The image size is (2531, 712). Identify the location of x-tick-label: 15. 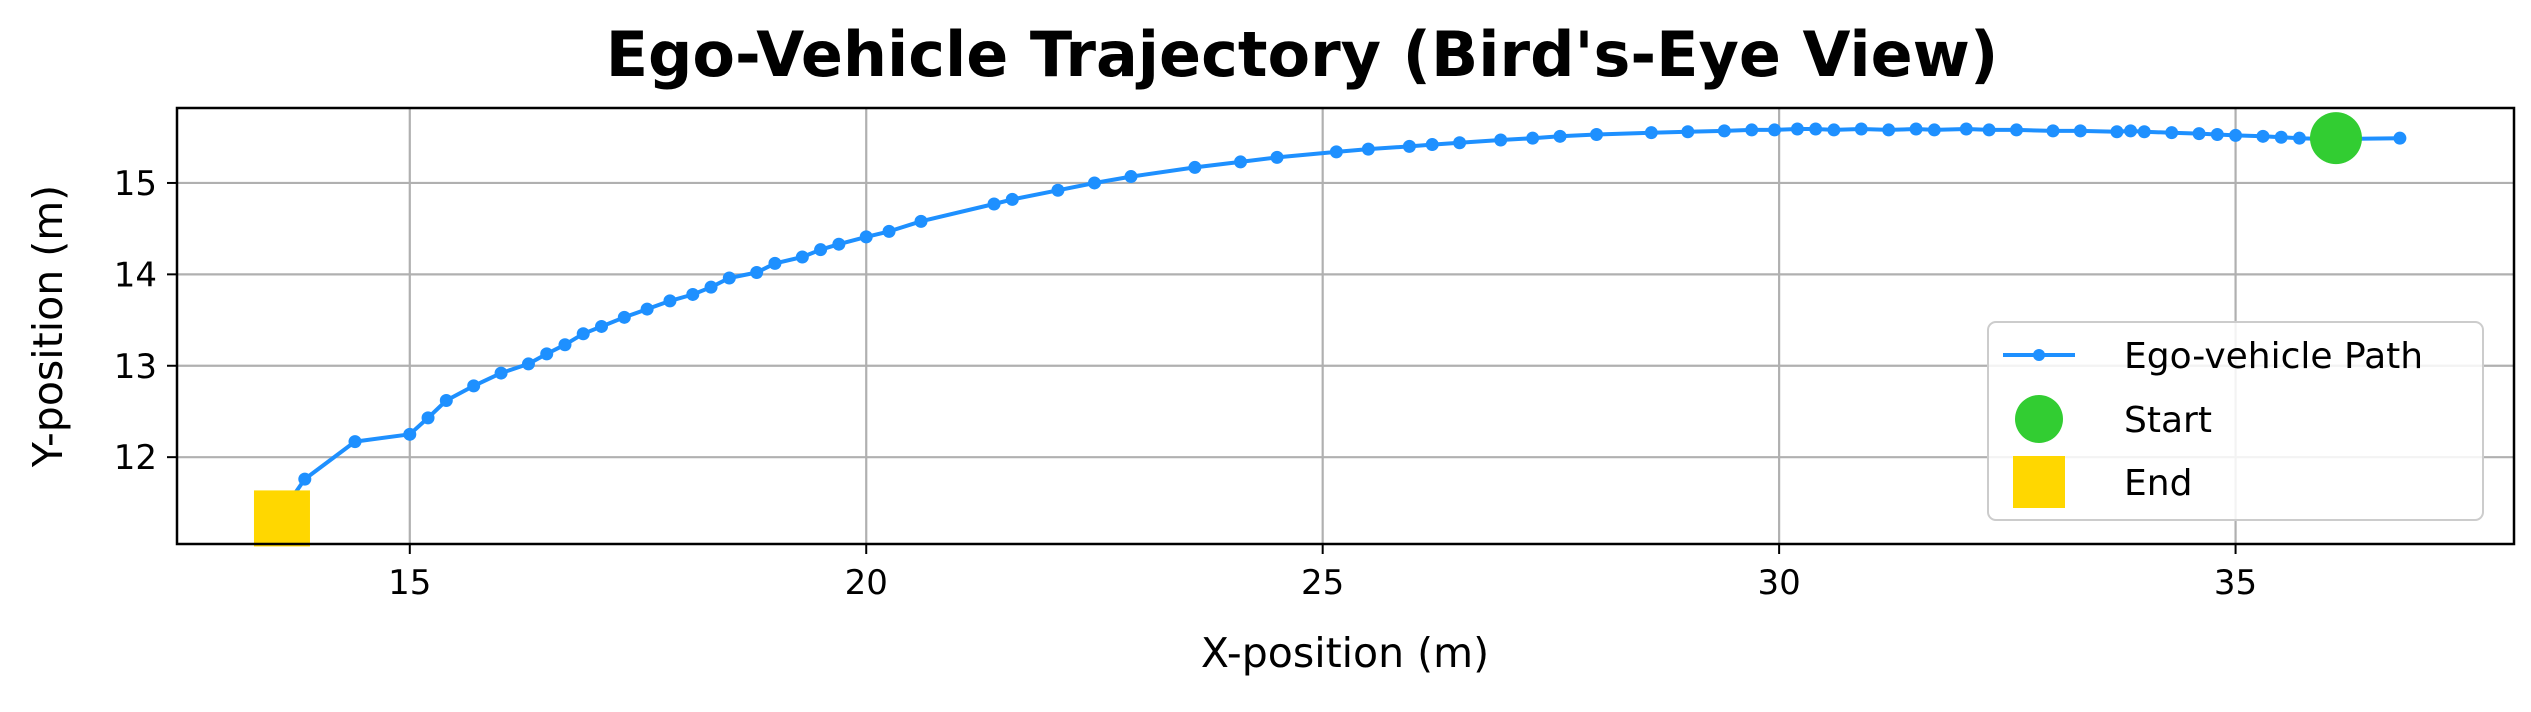
(409, 583).